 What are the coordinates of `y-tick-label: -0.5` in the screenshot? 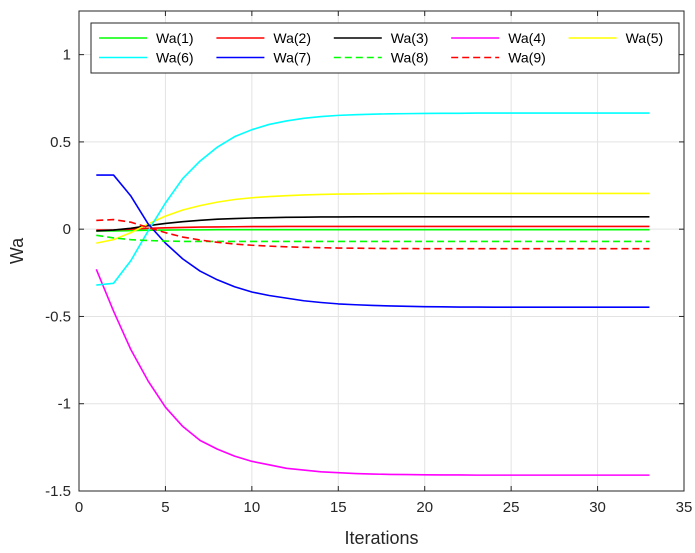 It's located at (58, 316).